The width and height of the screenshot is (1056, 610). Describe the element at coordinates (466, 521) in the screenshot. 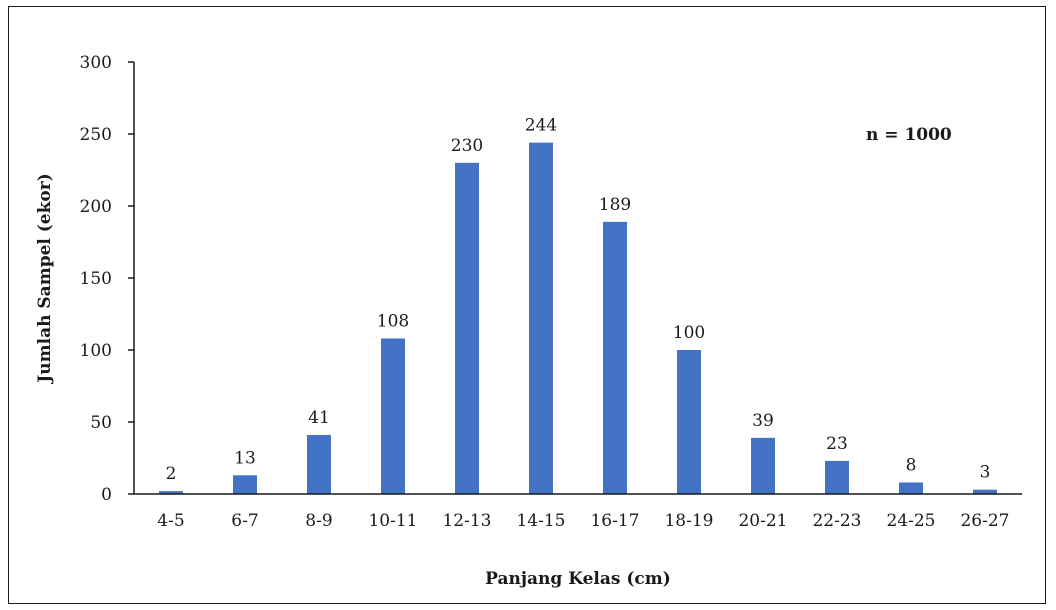

I see `x-tick-label-12-13: 12-13` at that location.